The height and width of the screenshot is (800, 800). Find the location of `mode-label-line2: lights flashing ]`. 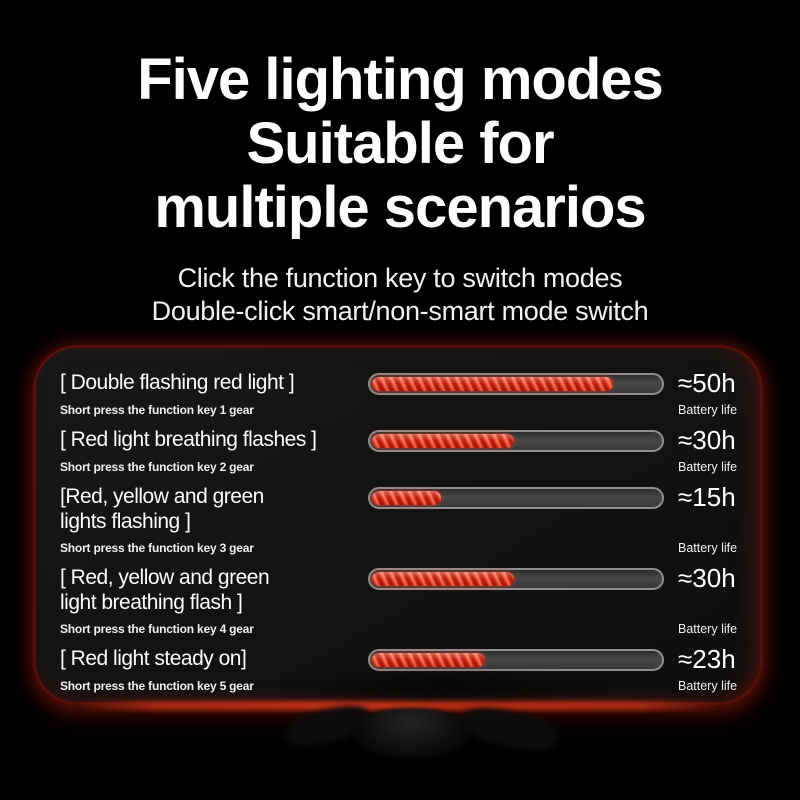

mode-label-line2: lights flashing ] is located at coordinates (125, 521).